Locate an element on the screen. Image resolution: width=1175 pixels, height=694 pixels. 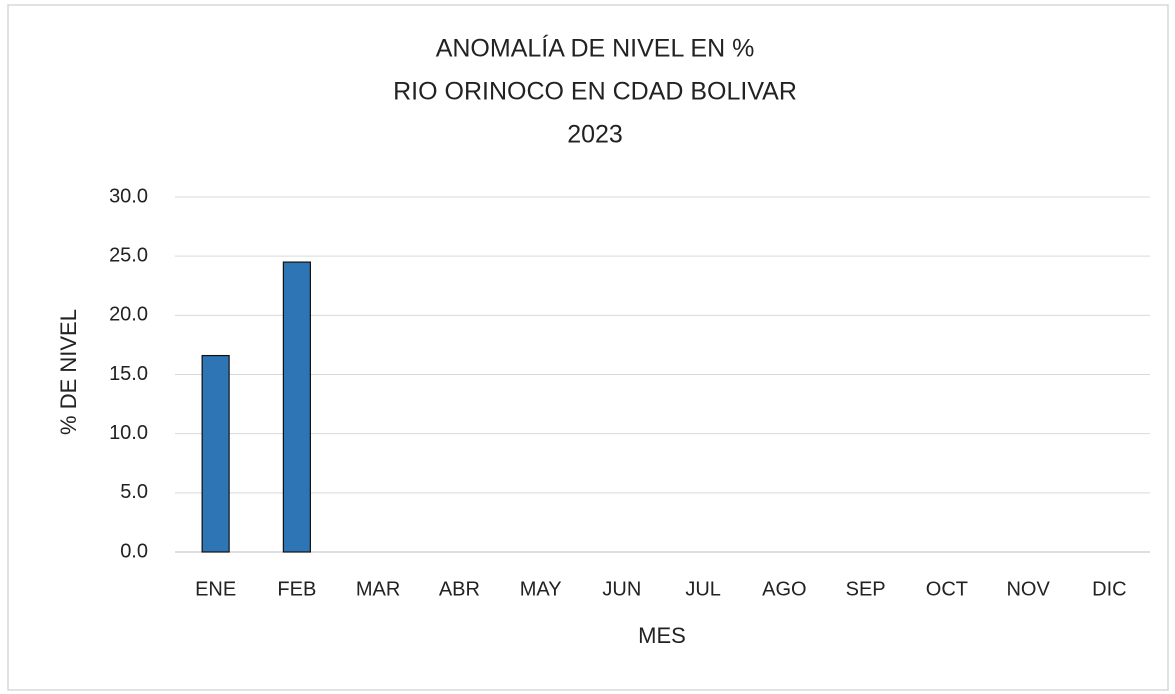
chart-title: 2023 is located at coordinates (595, 135).